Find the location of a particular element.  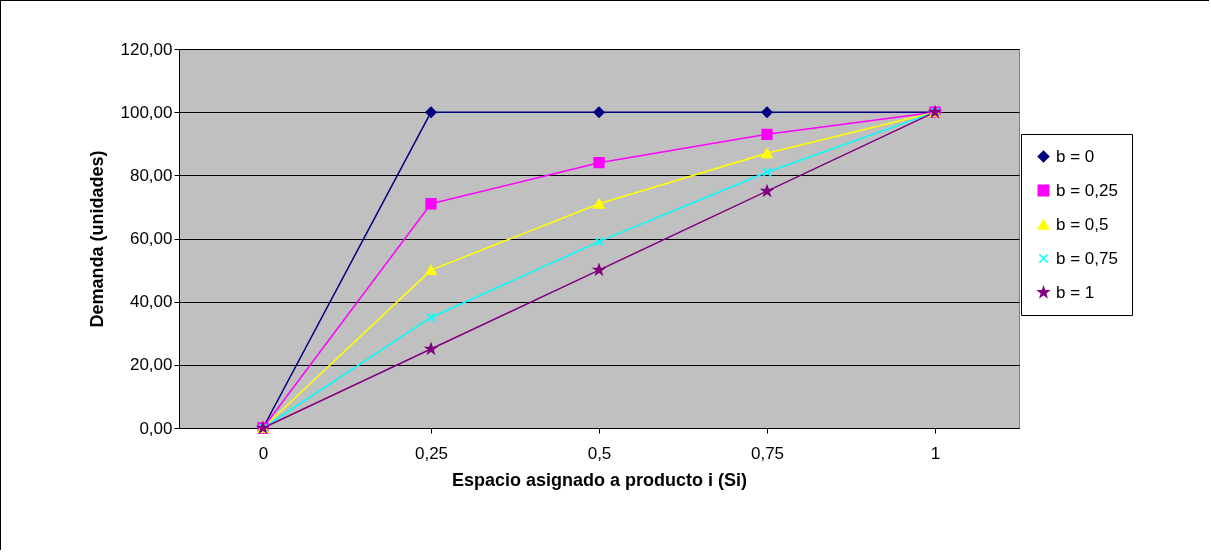

y-tick-label: 100,00 is located at coordinates (146, 112).